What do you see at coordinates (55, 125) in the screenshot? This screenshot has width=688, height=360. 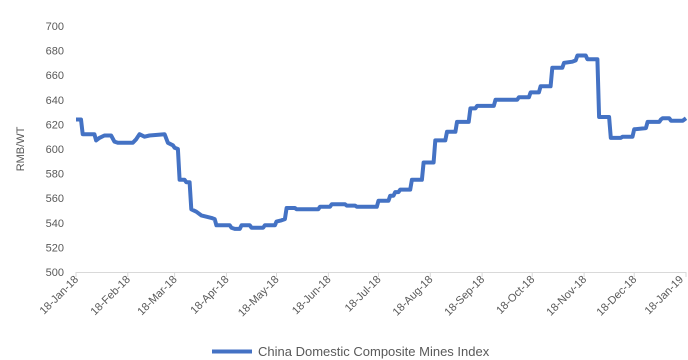 I see `y-tick-label: 620` at bounding box center [55, 125].